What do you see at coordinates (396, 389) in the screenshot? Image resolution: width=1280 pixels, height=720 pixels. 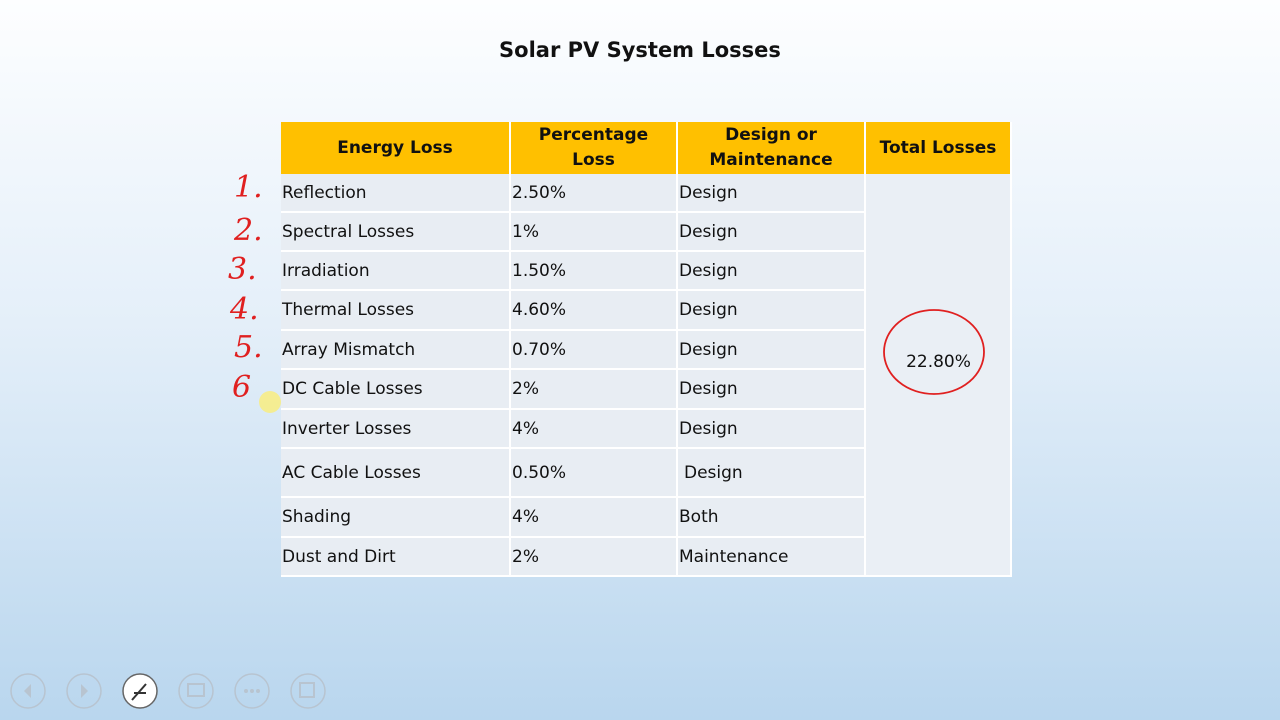 I see `table-cell: DC Cable Losses` at bounding box center [396, 389].